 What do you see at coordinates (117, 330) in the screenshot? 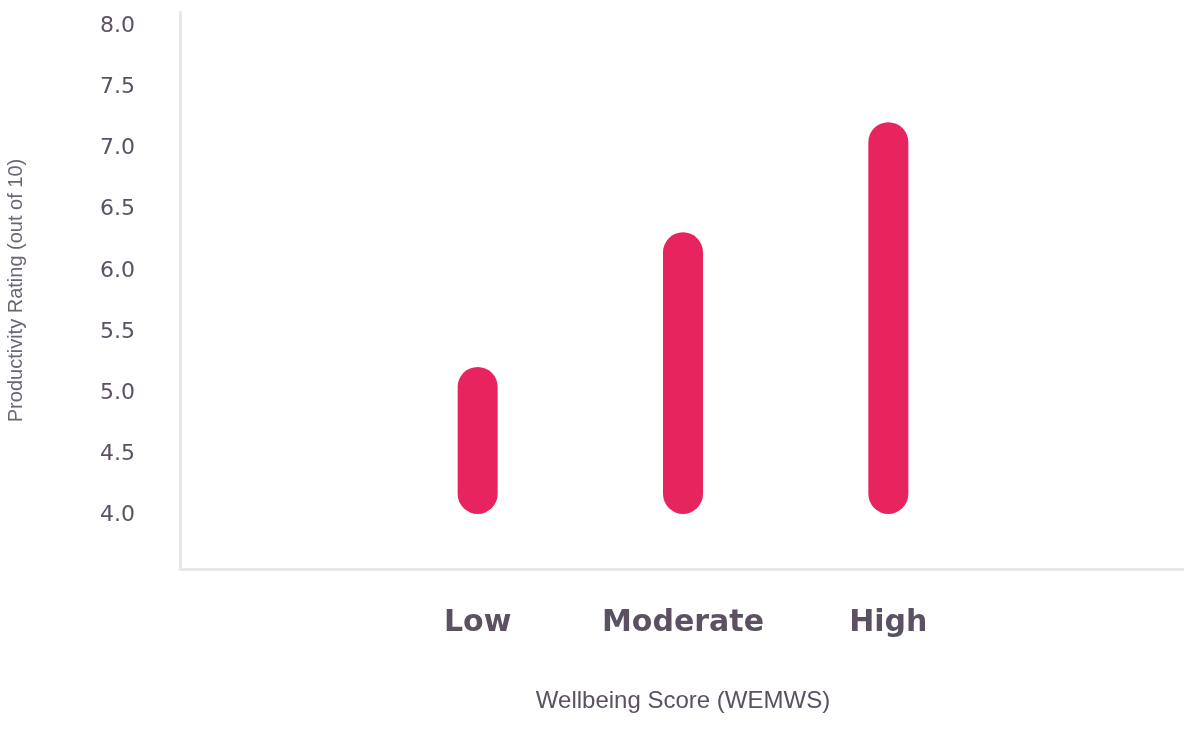
I see `y-tick-label: 5.5` at bounding box center [117, 330].